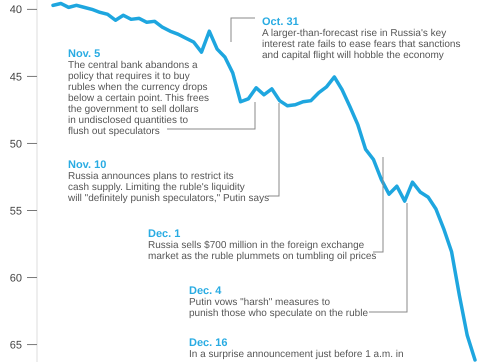 The width and height of the screenshot is (500, 362). Describe the element at coordinates (16, 77) in the screenshot. I see `y-tick-label: 45` at that location.